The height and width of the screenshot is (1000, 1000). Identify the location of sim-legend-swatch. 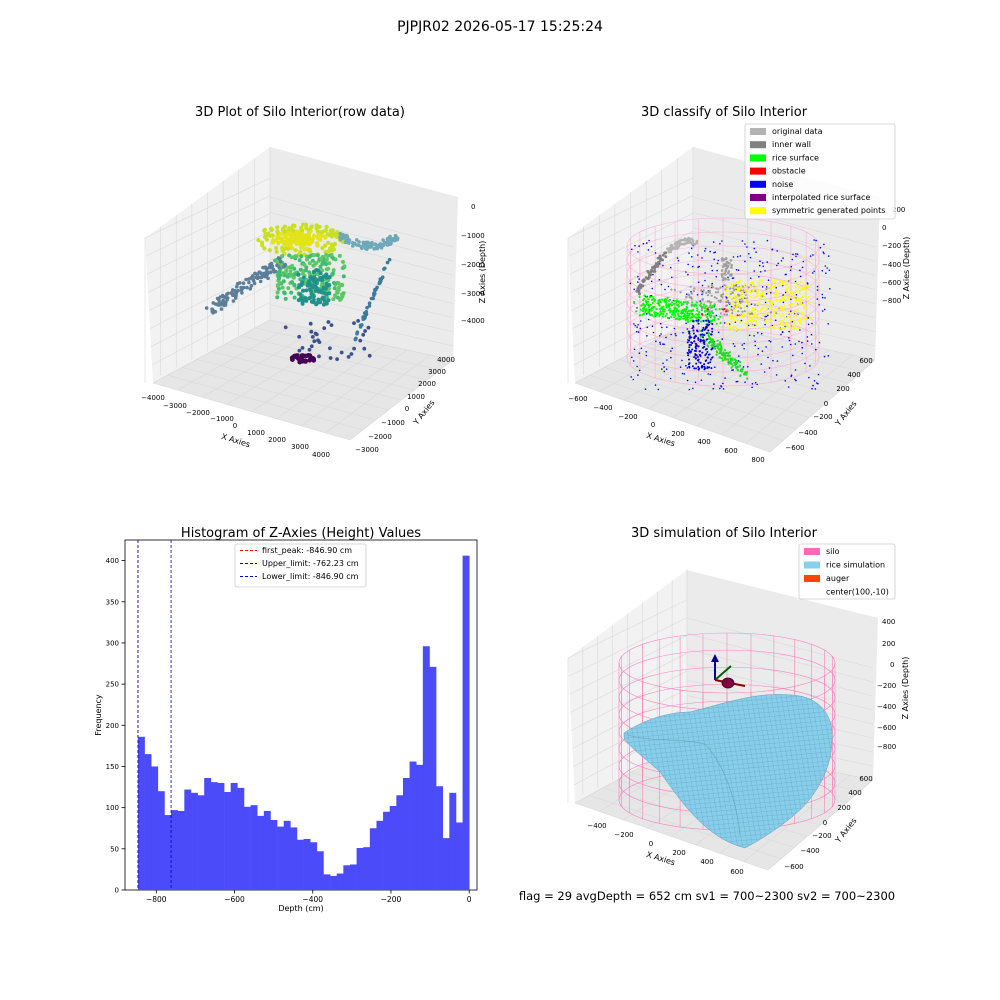
(812, 565).